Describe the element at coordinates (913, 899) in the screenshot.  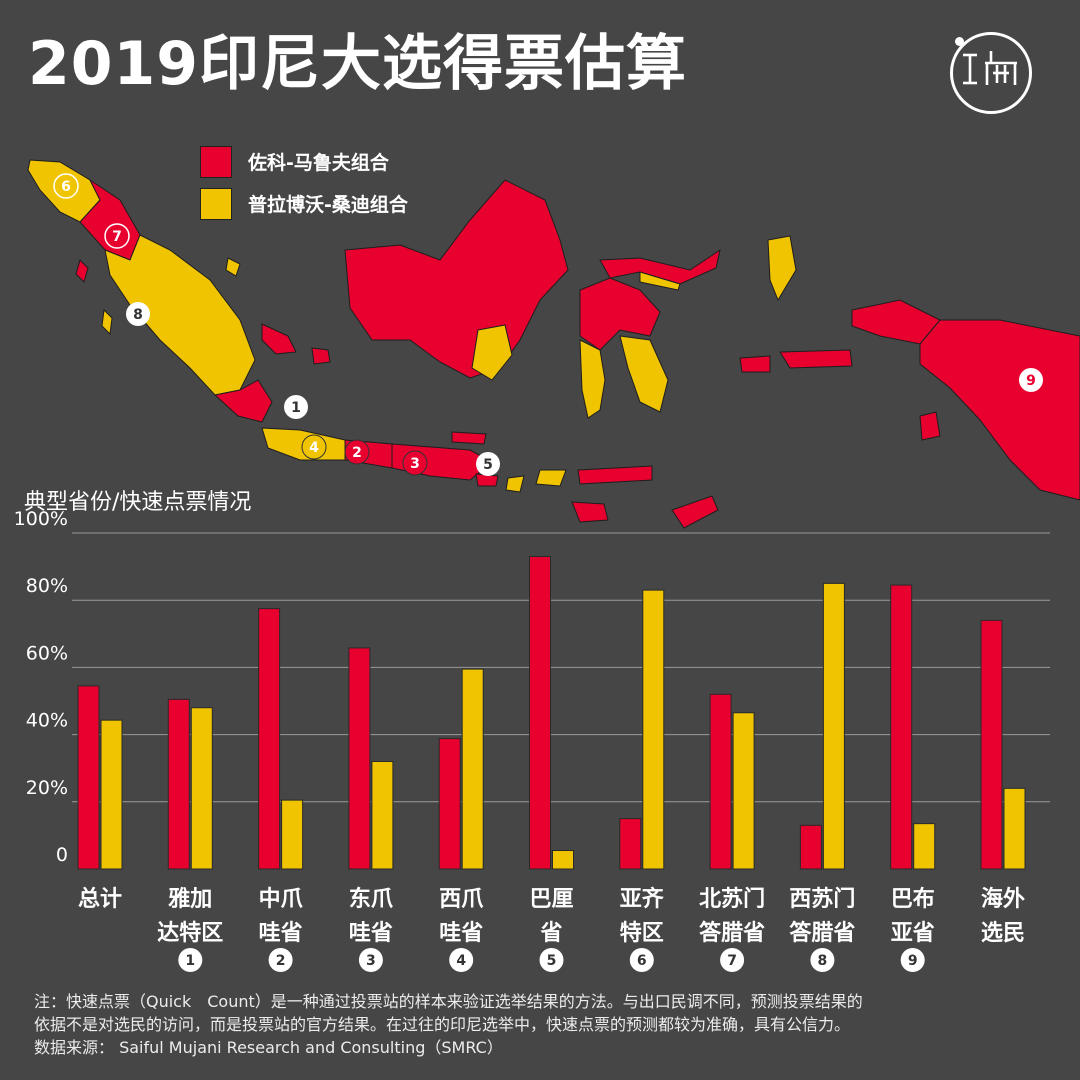
I see `x-category-label: 巴布` at that location.